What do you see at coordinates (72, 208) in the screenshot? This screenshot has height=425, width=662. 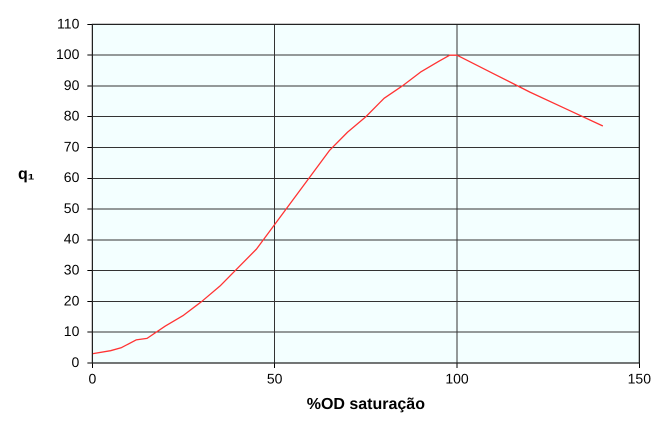 I see `y-tick-label: 50` at bounding box center [72, 208].